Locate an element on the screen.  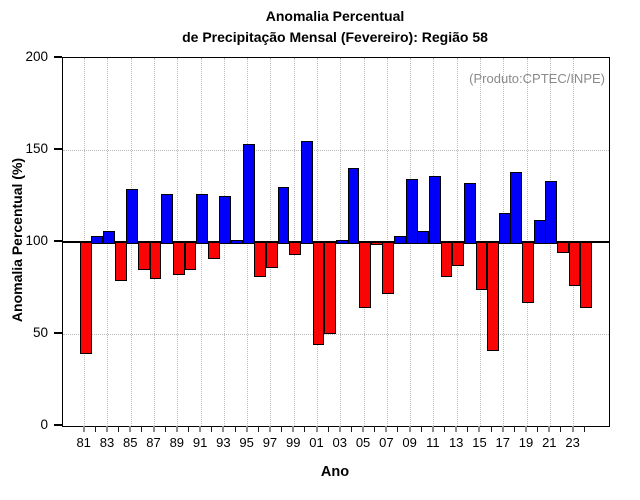
bar-2023 is located at coordinates (574, 264).